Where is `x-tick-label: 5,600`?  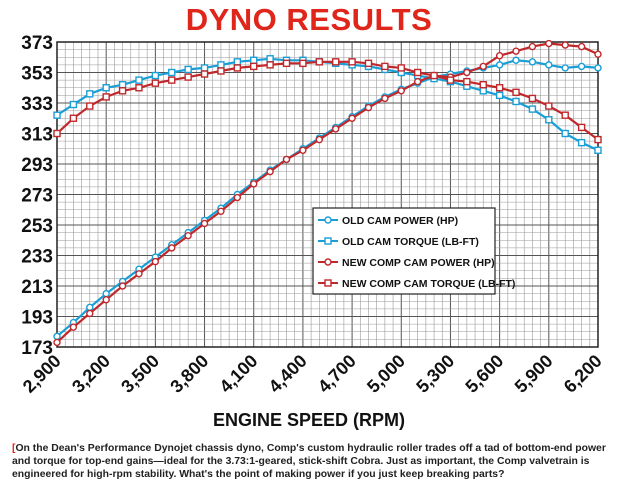 x-tick-label: 5,600 is located at coordinates (484, 374).